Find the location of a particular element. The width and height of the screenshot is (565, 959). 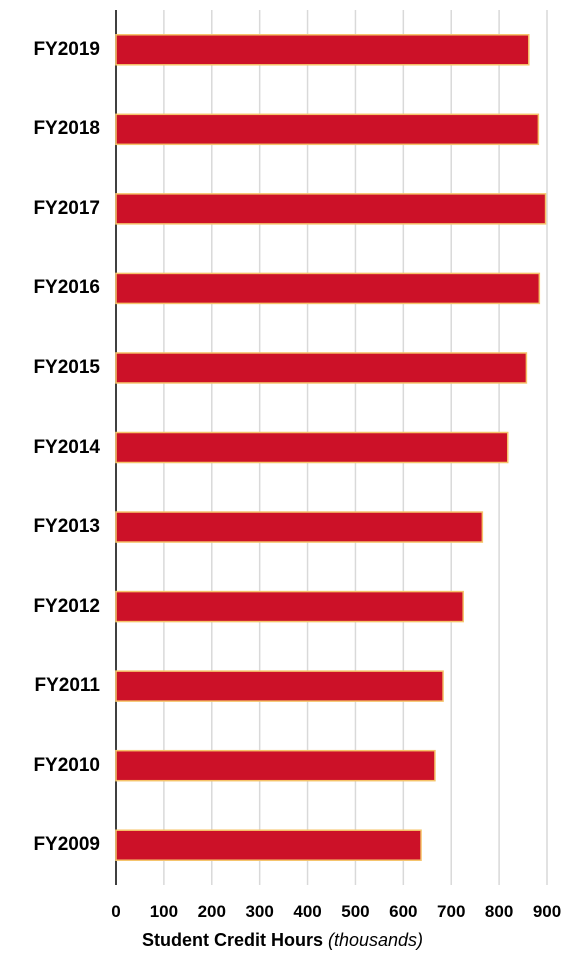

x-tick-label: 600 is located at coordinates (403, 911).